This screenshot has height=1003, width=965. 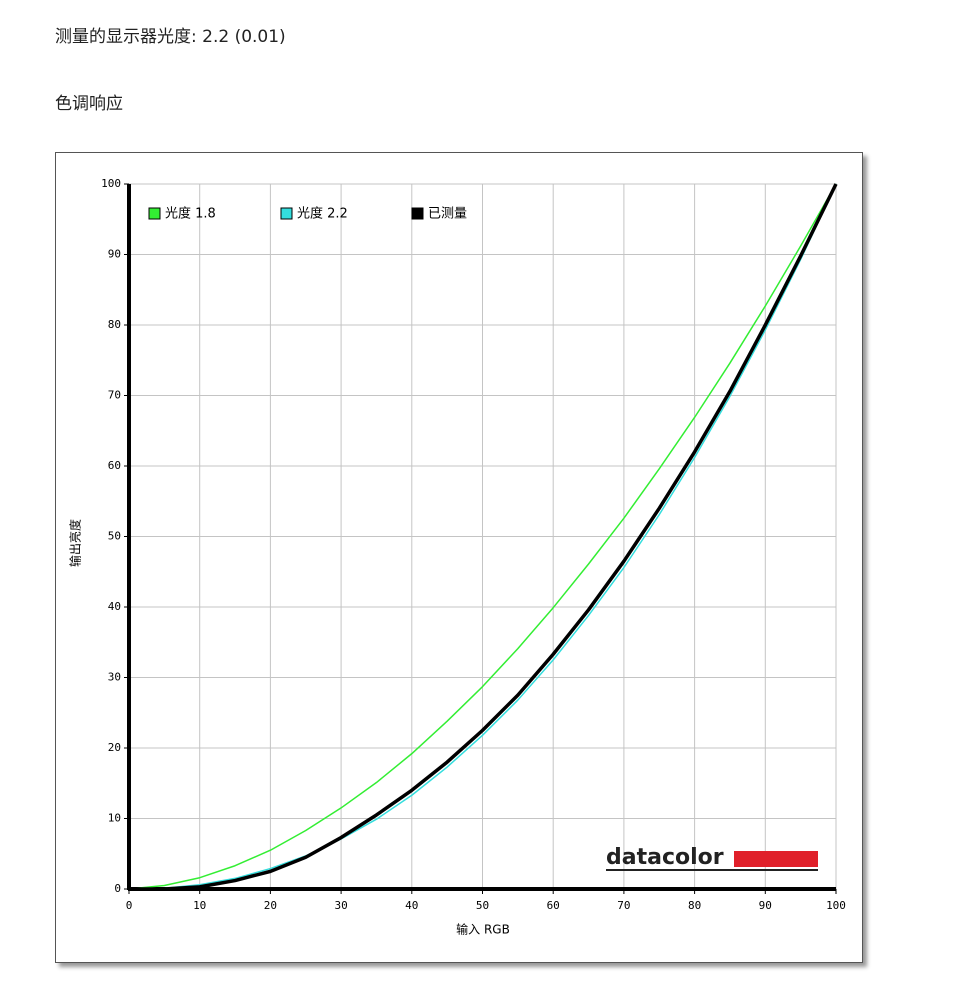 What do you see at coordinates (765, 905) in the screenshot?
I see `x-tick-label: 90` at bounding box center [765, 905].